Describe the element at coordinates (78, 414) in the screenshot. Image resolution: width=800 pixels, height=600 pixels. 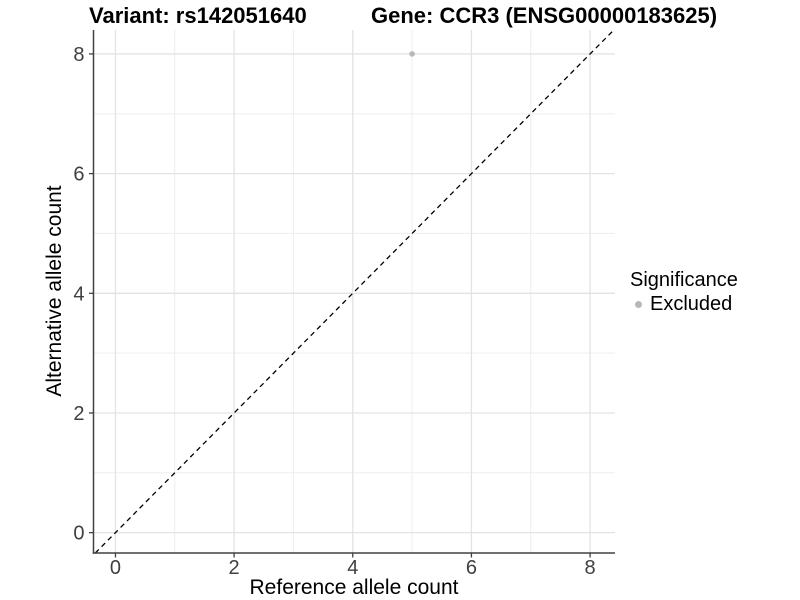
I see `y-tick-label: 2` at that location.